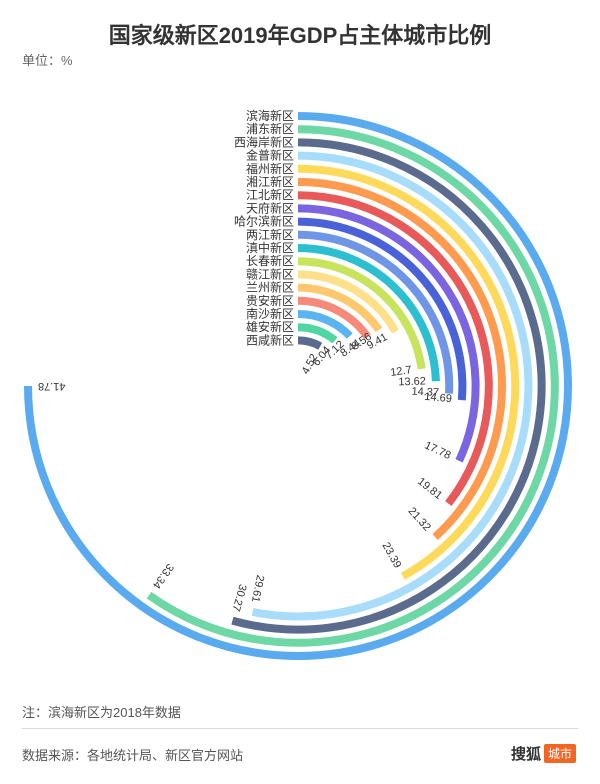  Describe the element at coordinates (418, 519) in the screenshot. I see `value-label: 21.32` at that location.